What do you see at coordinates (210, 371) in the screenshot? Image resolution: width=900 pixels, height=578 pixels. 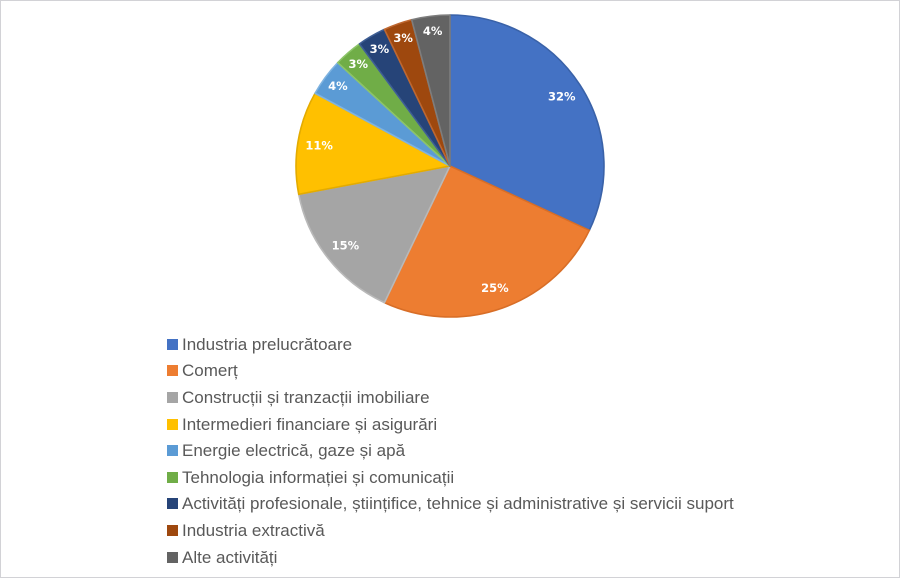 I see `legend-label: Comerț` at bounding box center [210, 371].